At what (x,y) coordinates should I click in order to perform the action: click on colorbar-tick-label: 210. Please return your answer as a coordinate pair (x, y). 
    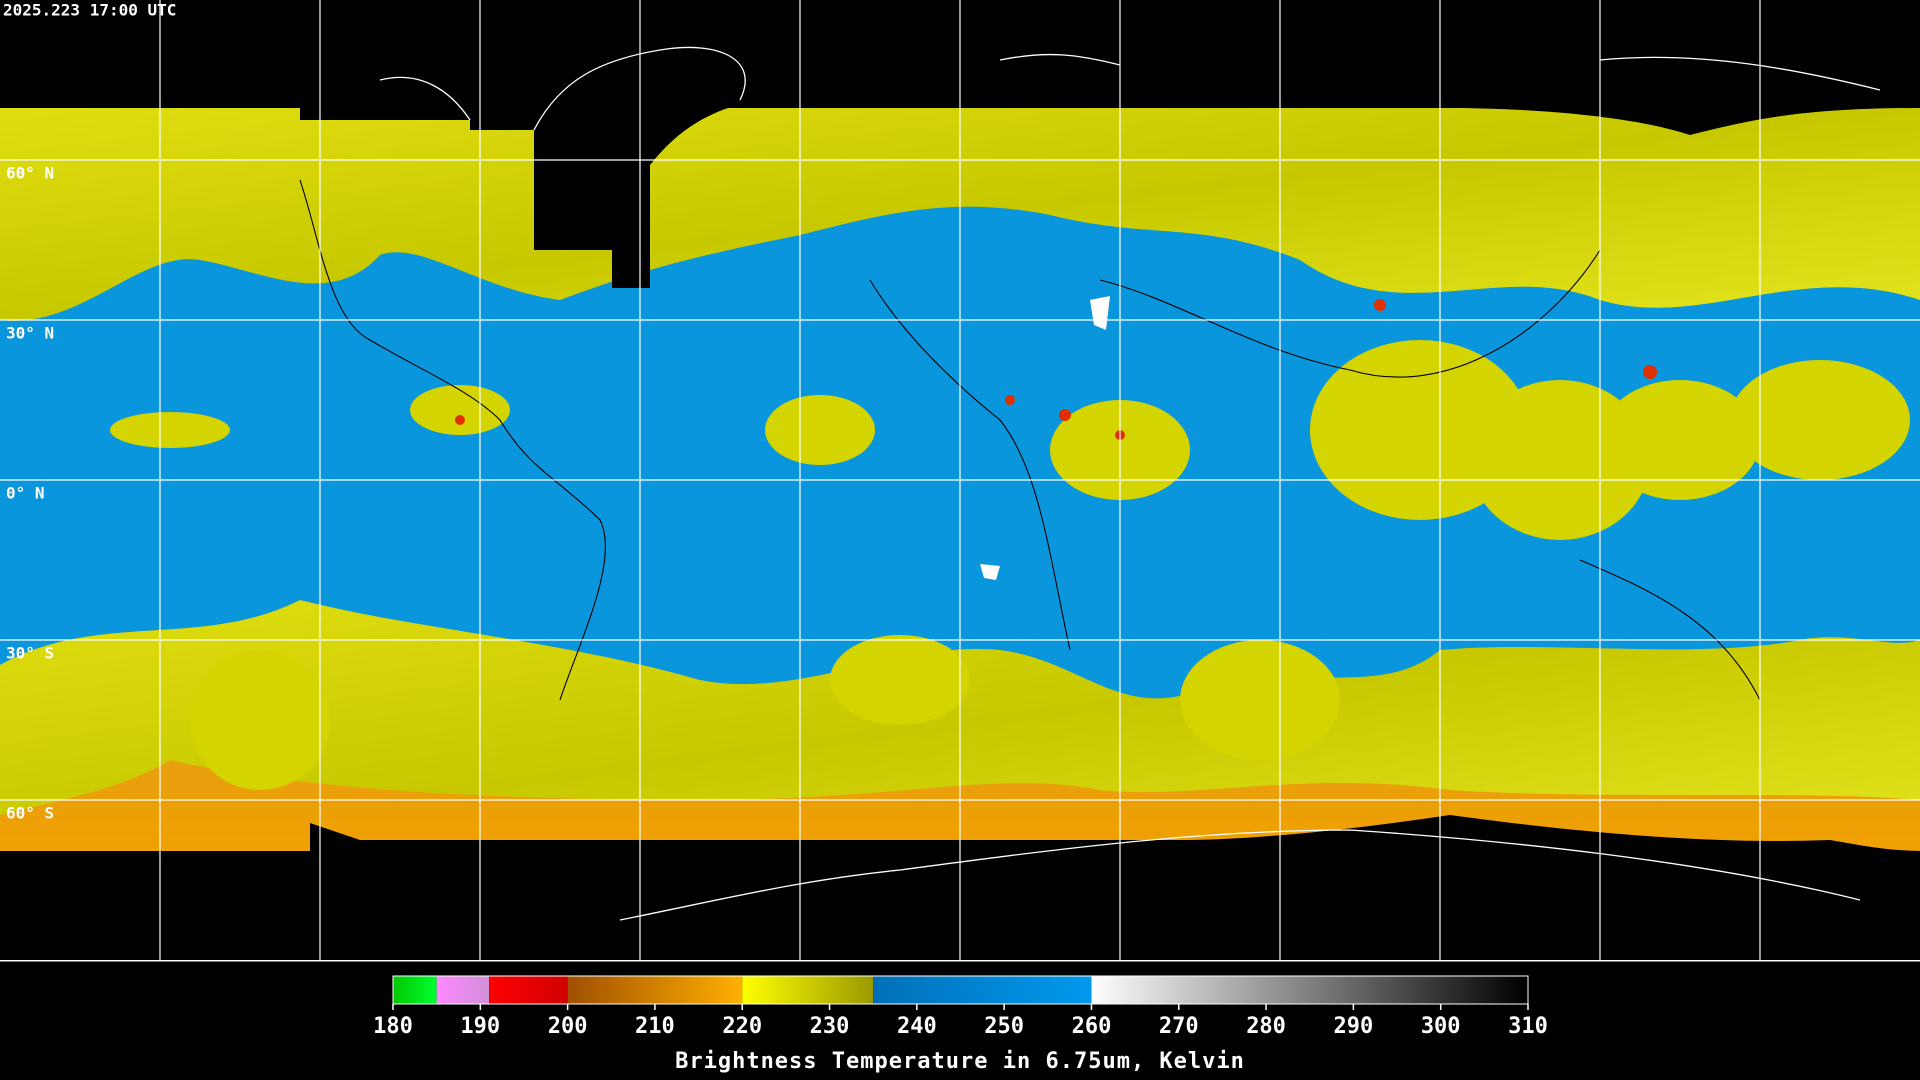
    Looking at the image, I should click on (655, 1026).